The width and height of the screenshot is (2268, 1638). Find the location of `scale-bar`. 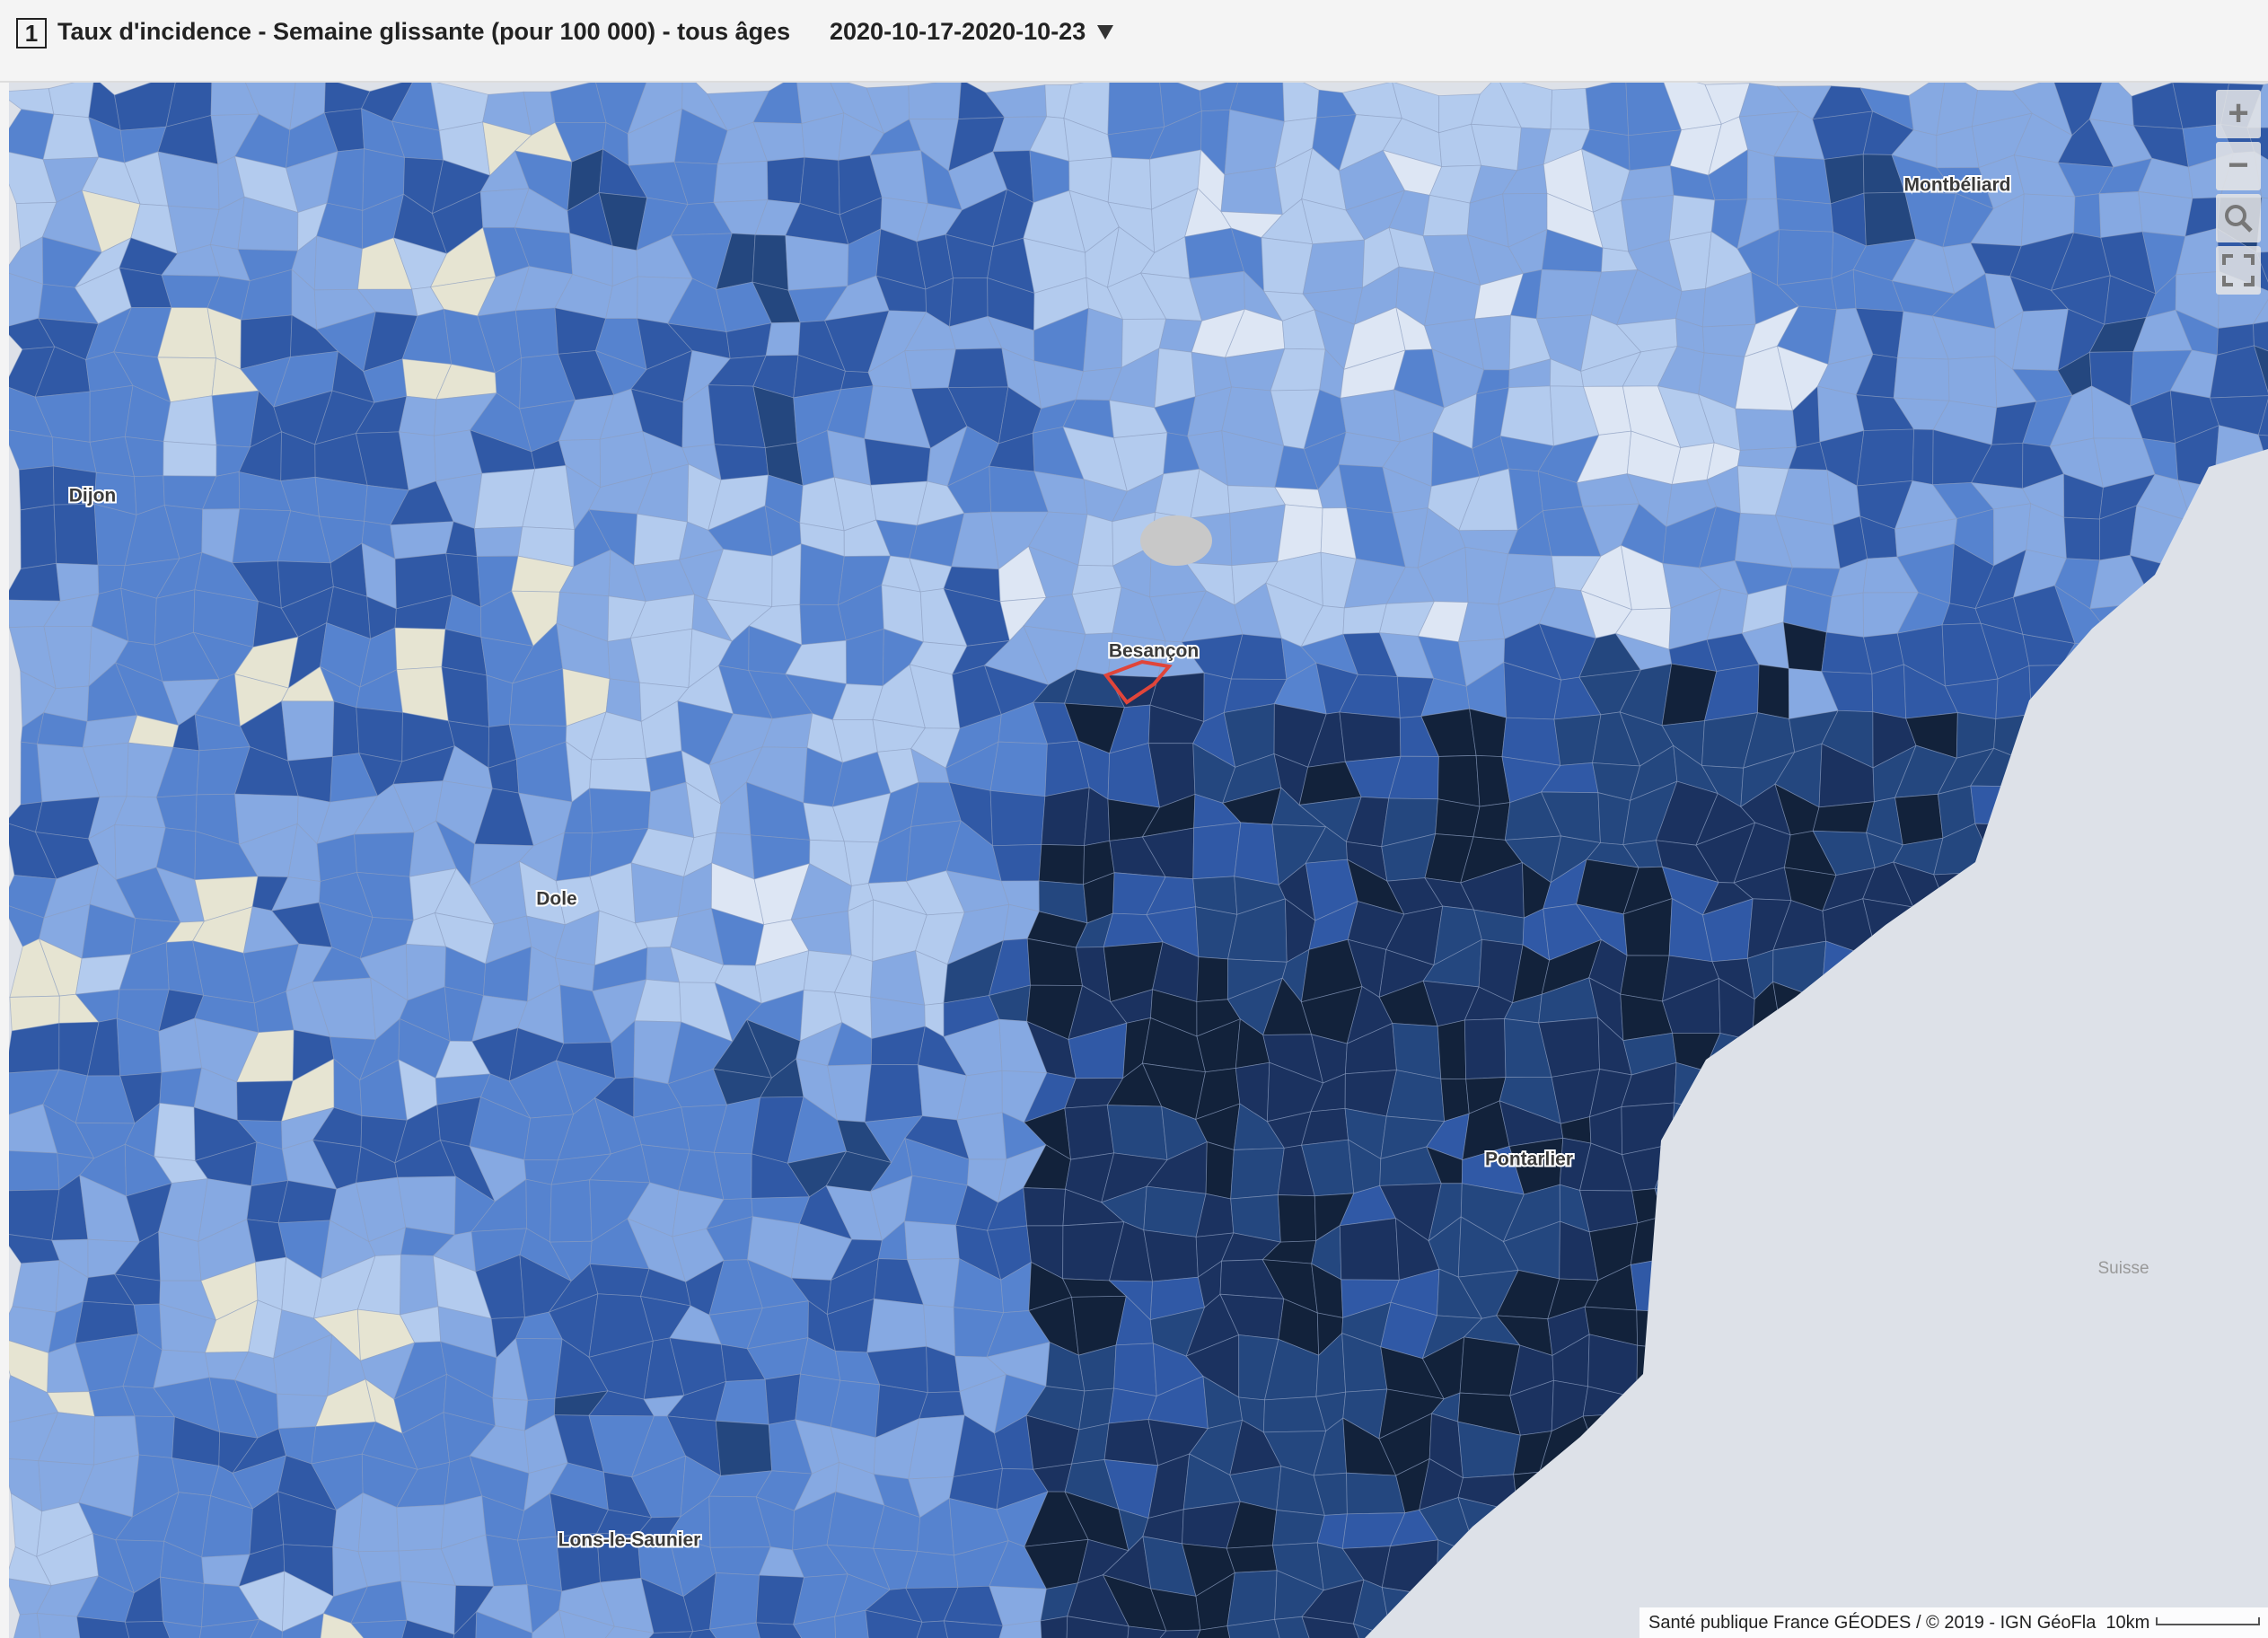

scale-bar is located at coordinates (2207, 1621).